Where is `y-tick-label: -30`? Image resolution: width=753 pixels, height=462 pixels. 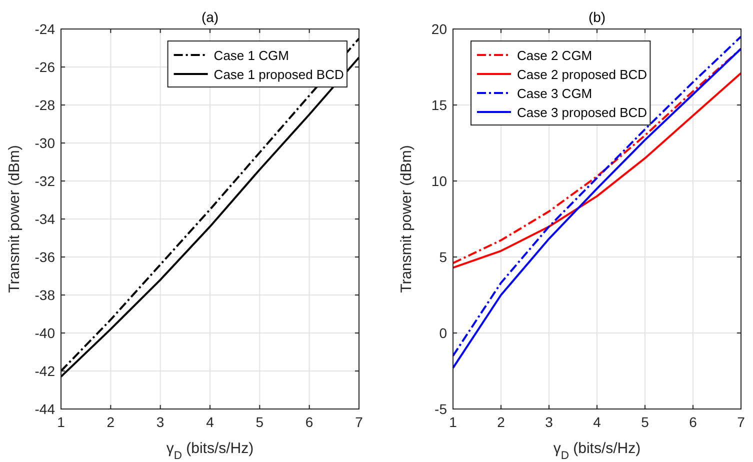
y-tick-label: -30 is located at coordinates (45, 143).